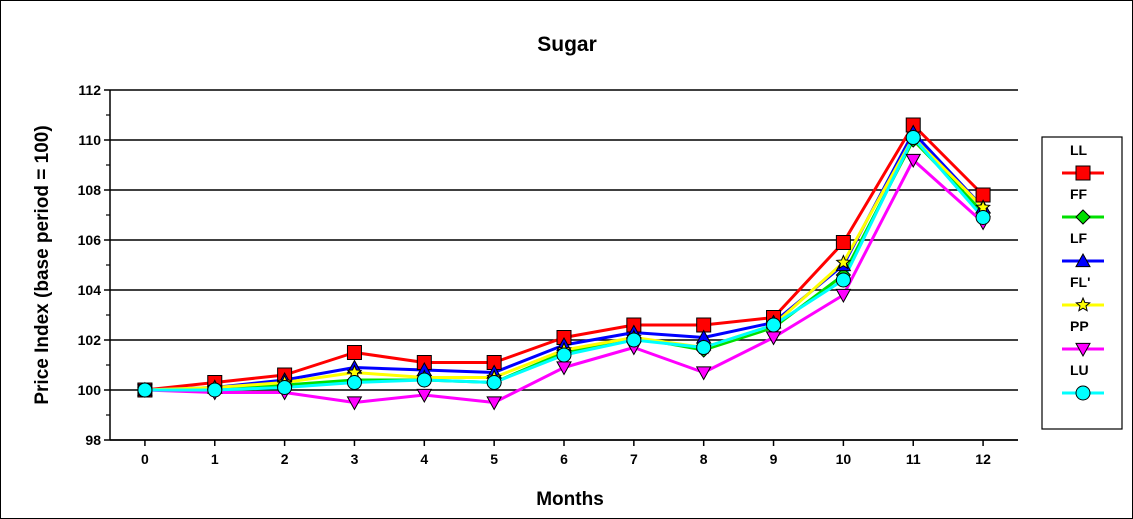 Image resolution: width=1133 pixels, height=519 pixels. Describe the element at coordinates (89, 90) in the screenshot. I see `y-tick-label: 112` at that location.